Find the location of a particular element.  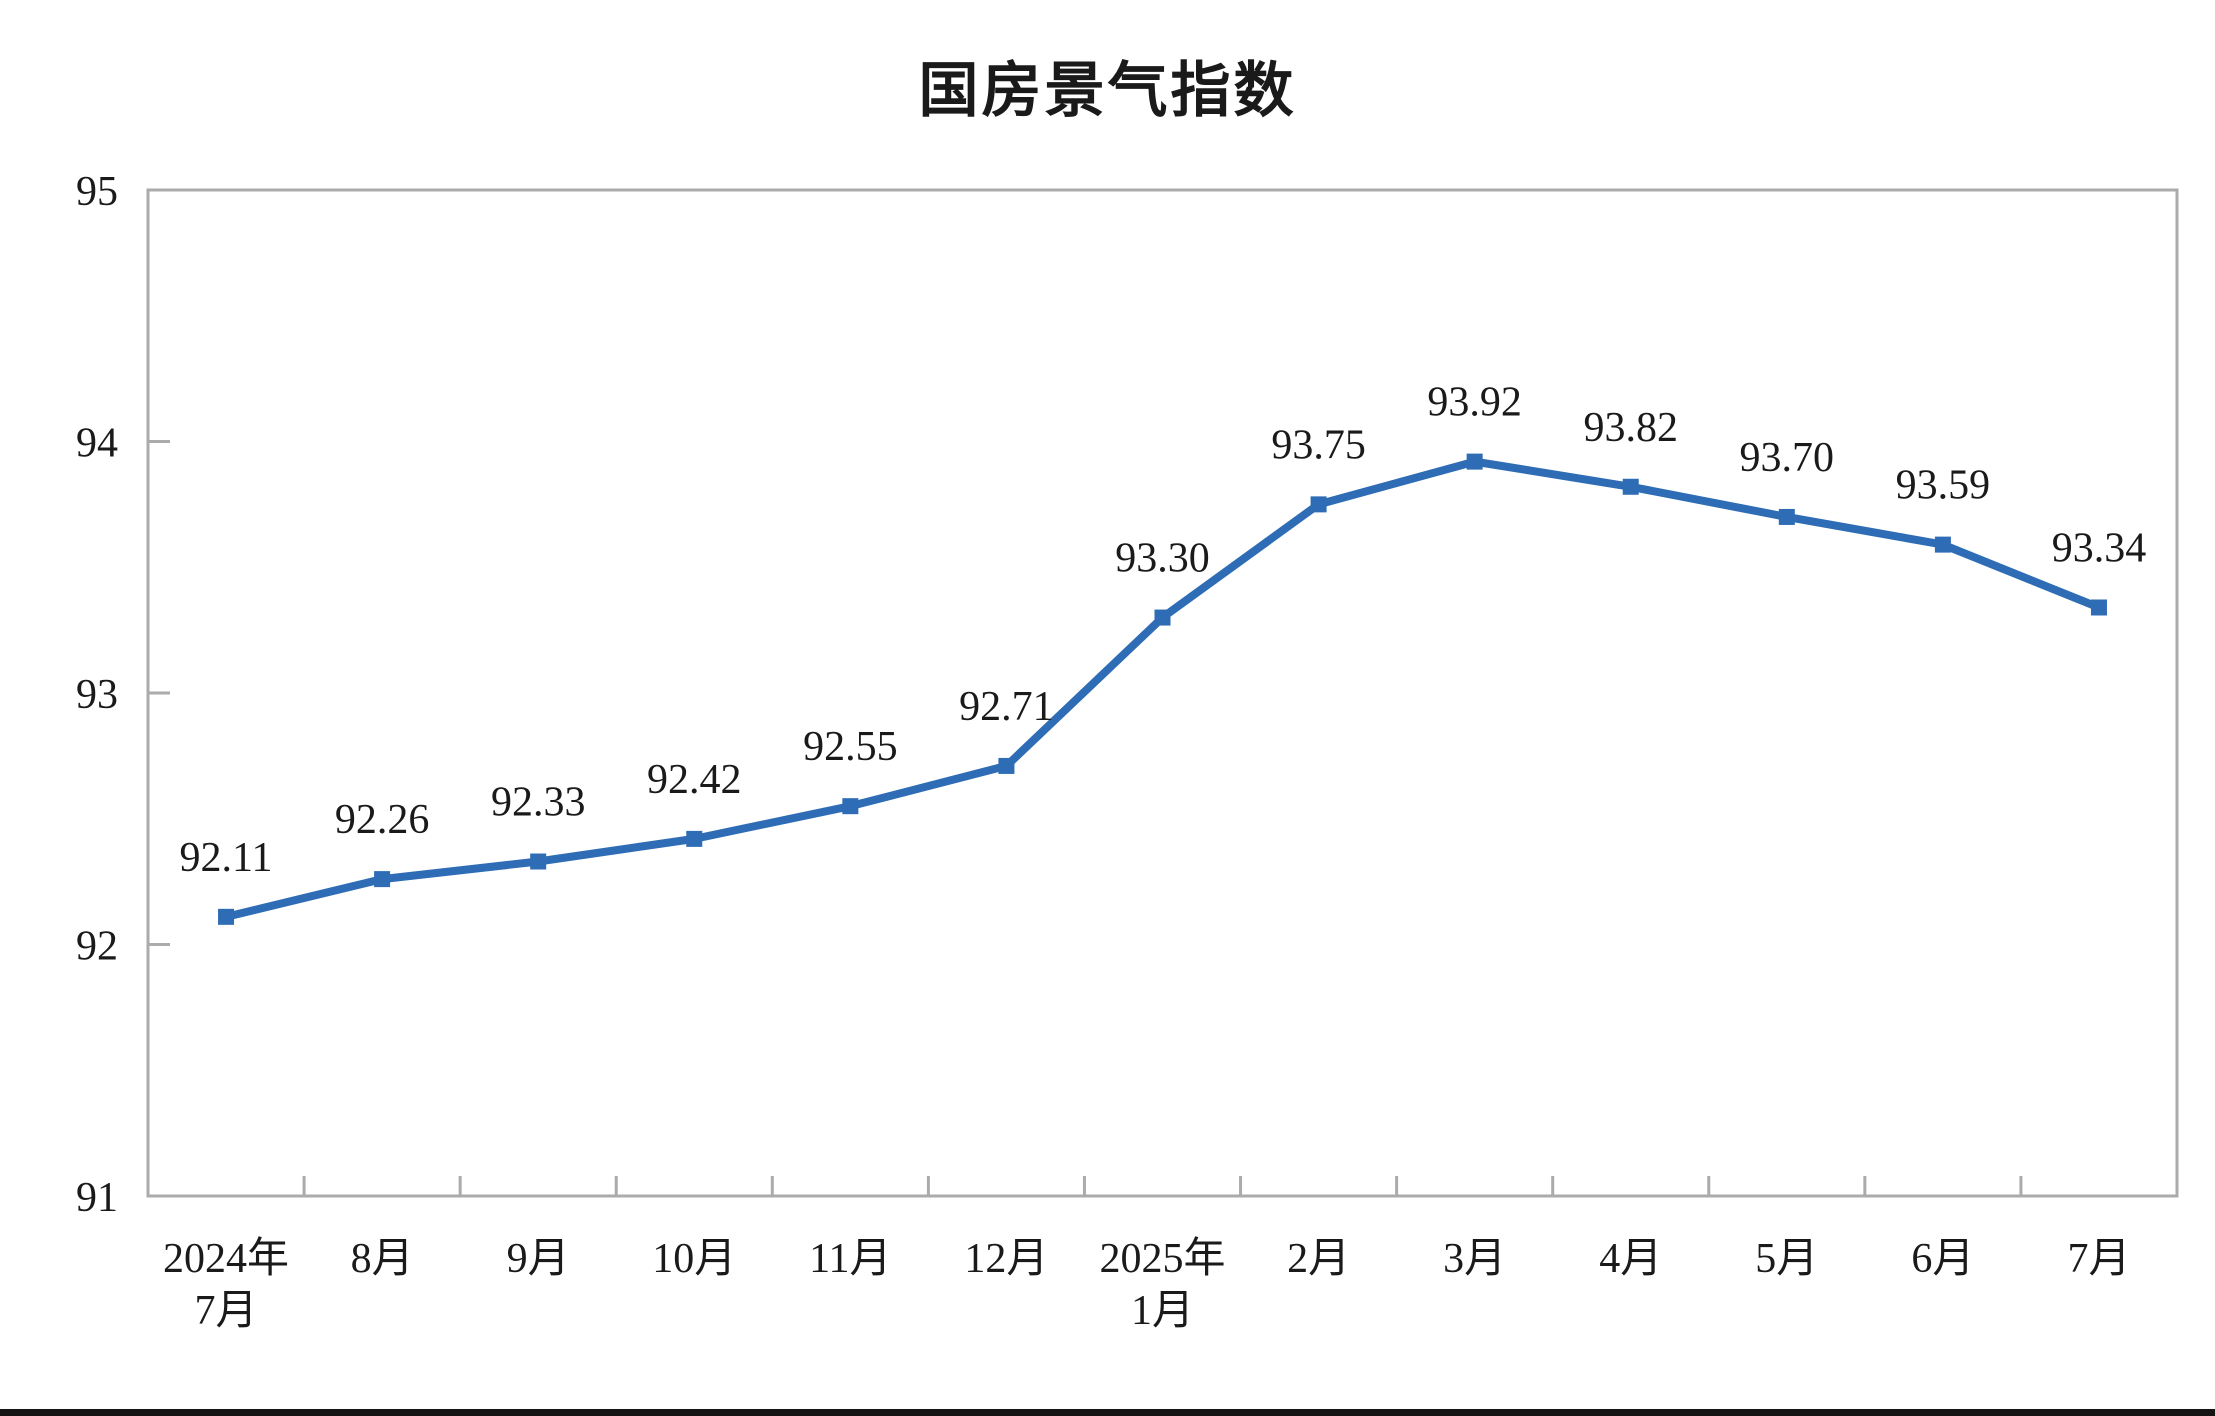

data-point-label: 93.30 is located at coordinates (1162, 559).